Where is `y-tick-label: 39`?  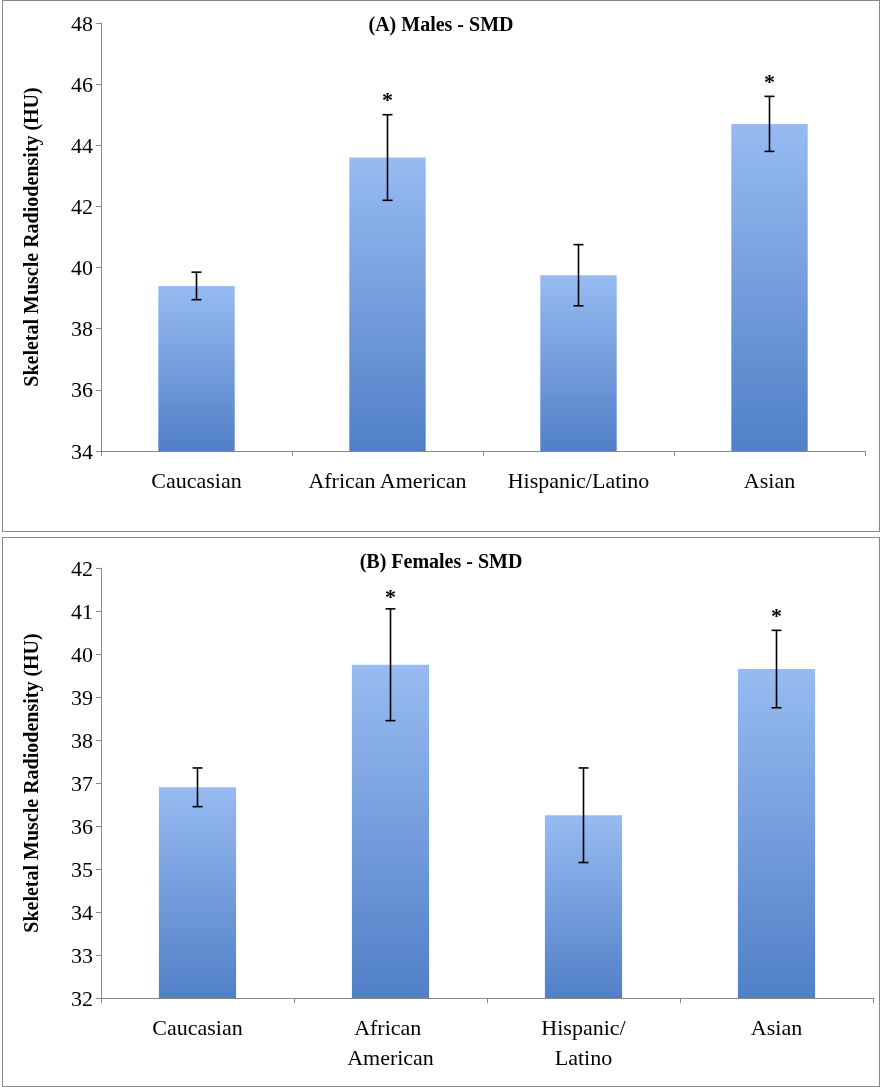
y-tick-label: 39 is located at coordinates (82, 697).